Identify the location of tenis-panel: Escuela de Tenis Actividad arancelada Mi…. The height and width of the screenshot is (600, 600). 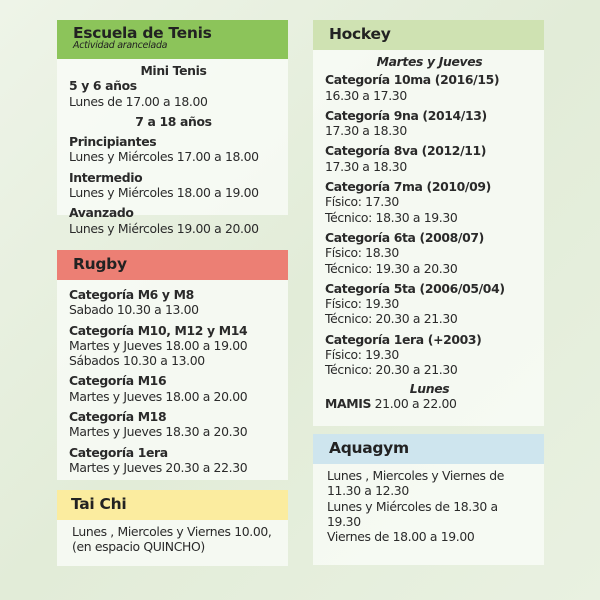
(172, 128).